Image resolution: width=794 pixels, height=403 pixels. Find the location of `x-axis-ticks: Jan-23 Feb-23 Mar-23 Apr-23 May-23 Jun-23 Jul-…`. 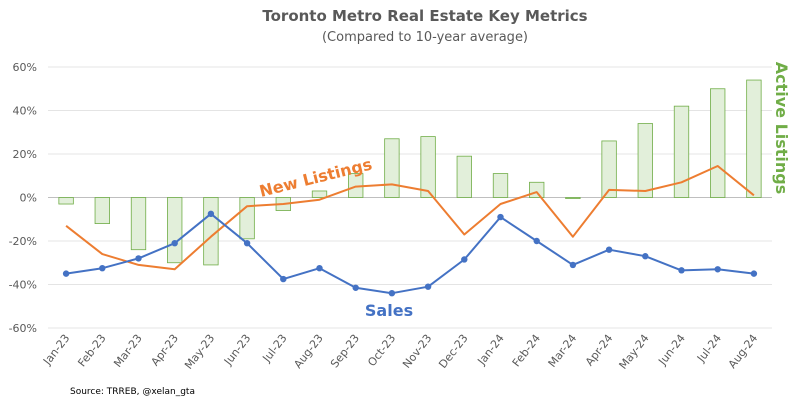

x-axis-ticks: Jan-23 Feb-23 Mar-23 Apr-23 May-23 Jun-23 Jul-… is located at coordinates (400, 352).